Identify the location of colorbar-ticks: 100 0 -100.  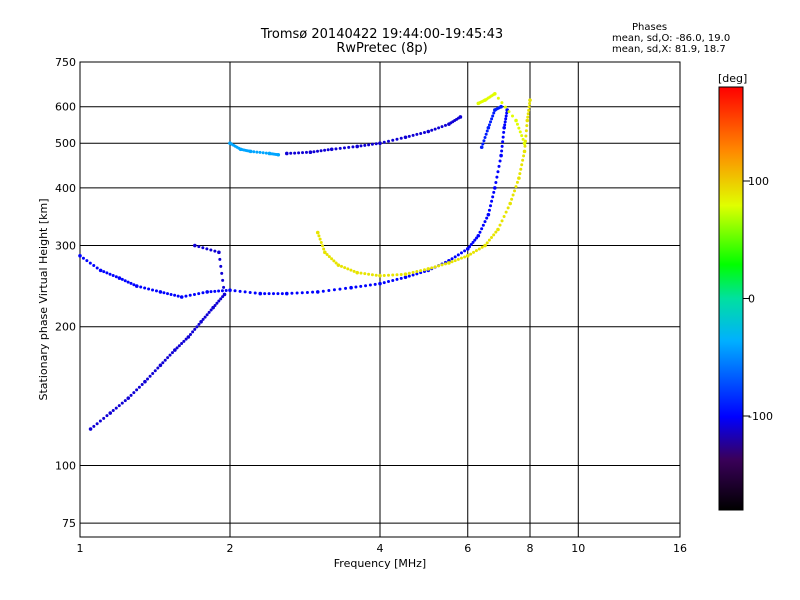
(758, 299).